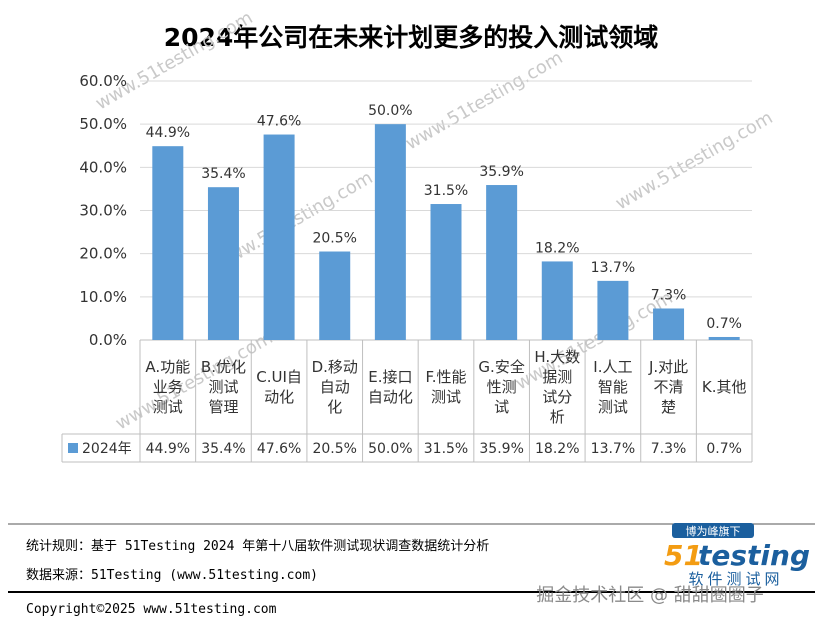 This screenshot has width=823, height=623. Describe the element at coordinates (390, 387) in the screenshot. I see `category-label: E.接口自动化` at that location.